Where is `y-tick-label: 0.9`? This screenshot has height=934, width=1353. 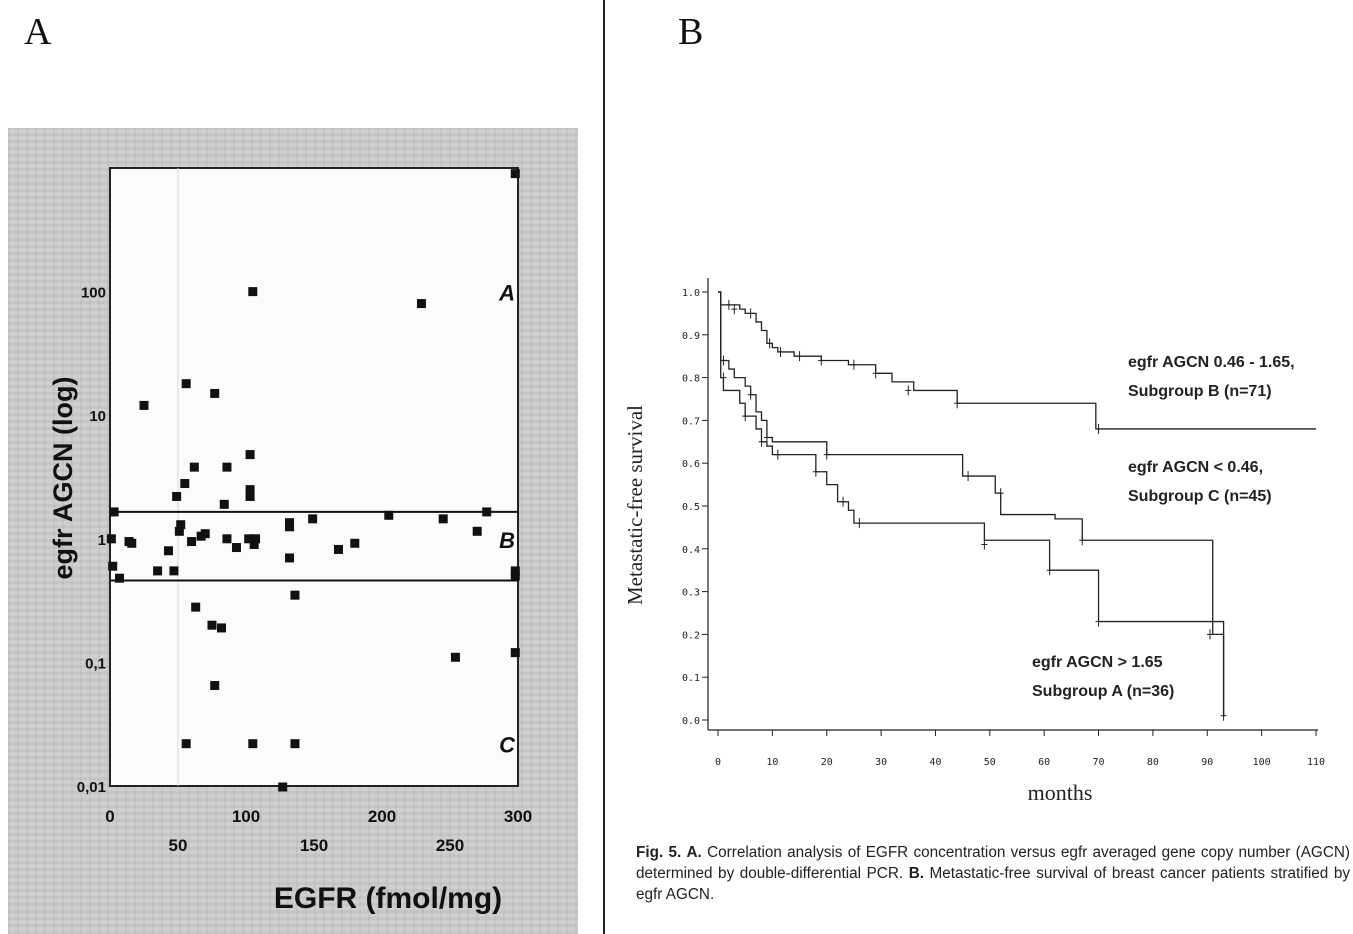
y-tick-label: 0.9 is located at coordinates (691, 336).